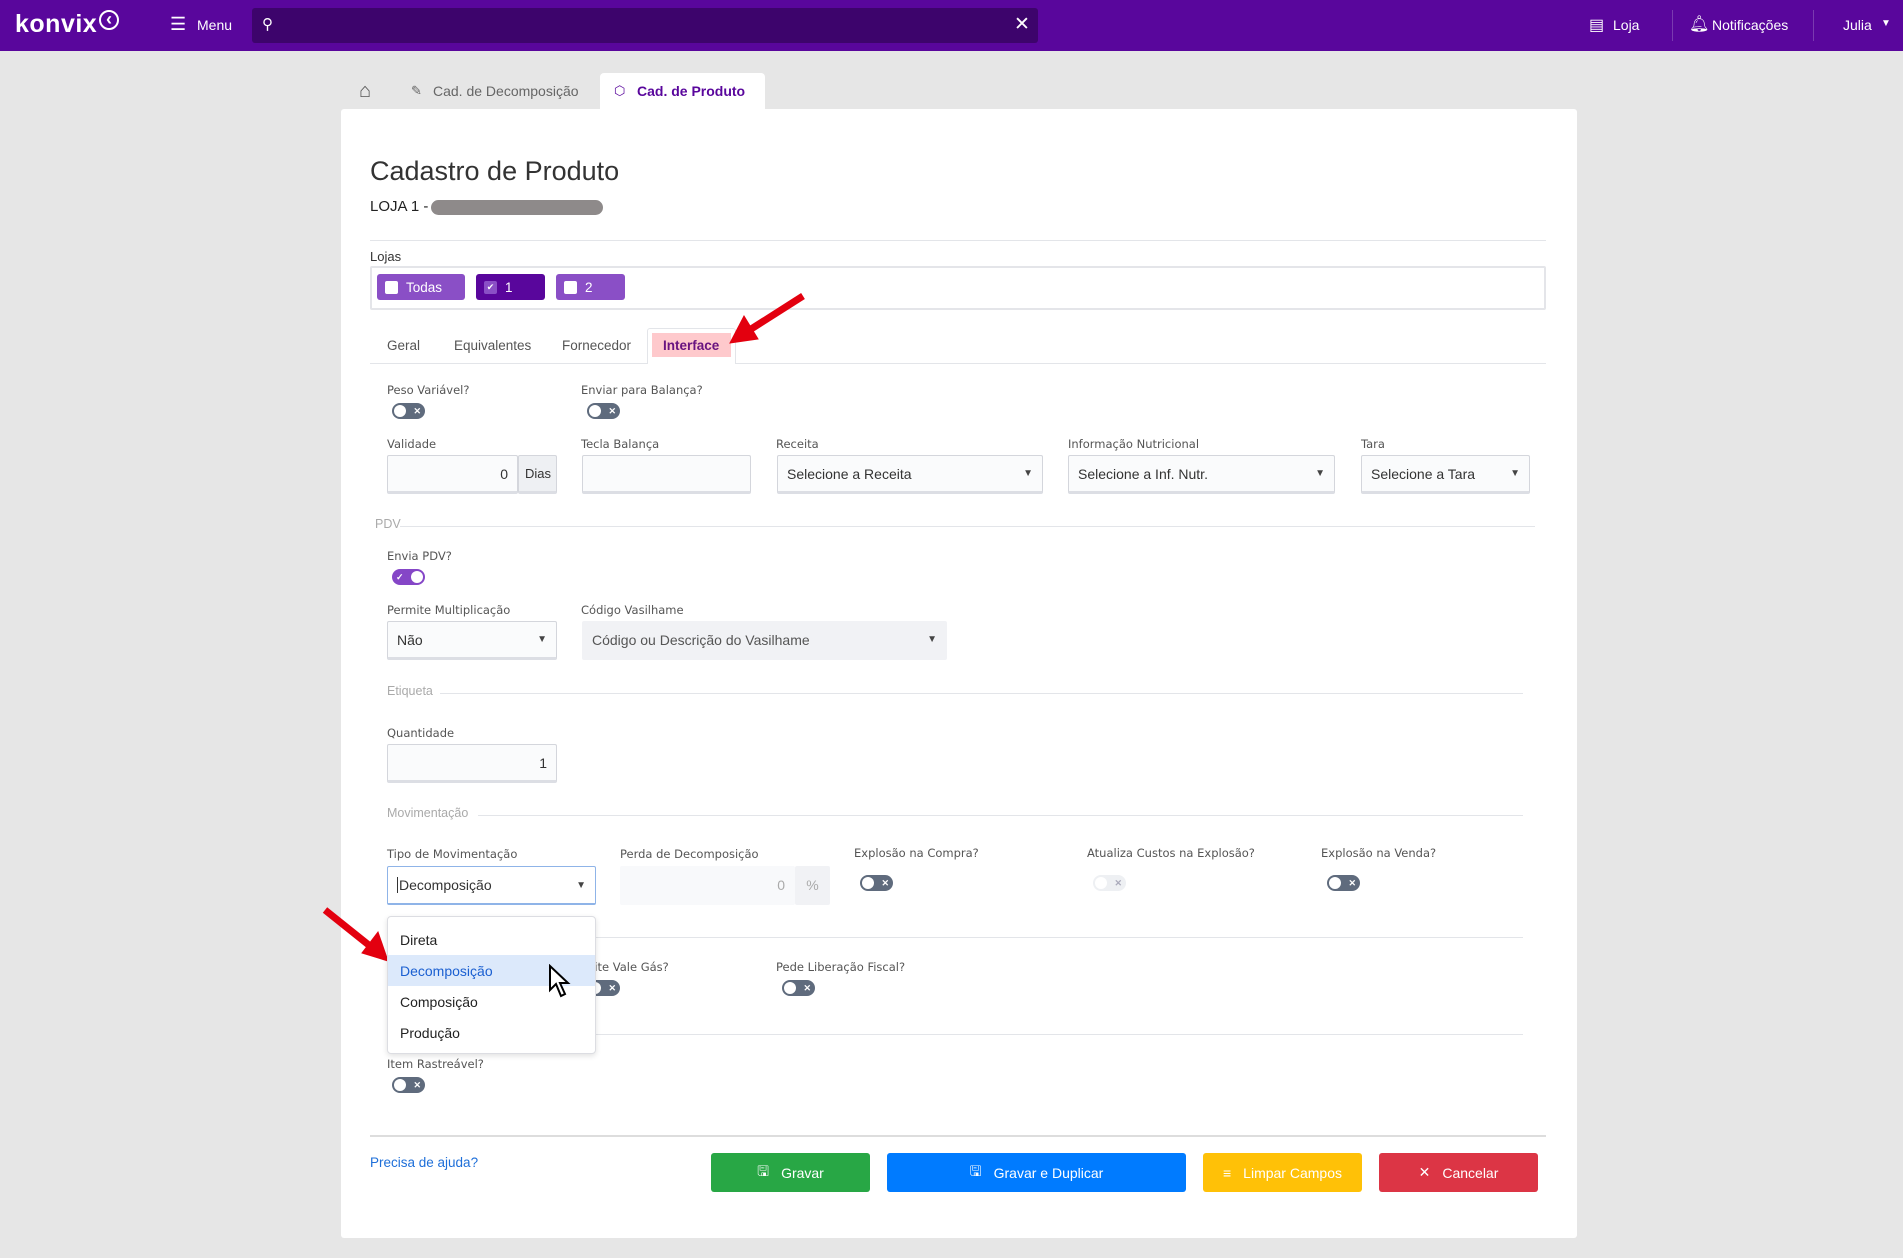  Describe the element at coordinates (428, 813) in the screenshot. I see `section-movimentacao: Movimentação` at that location.